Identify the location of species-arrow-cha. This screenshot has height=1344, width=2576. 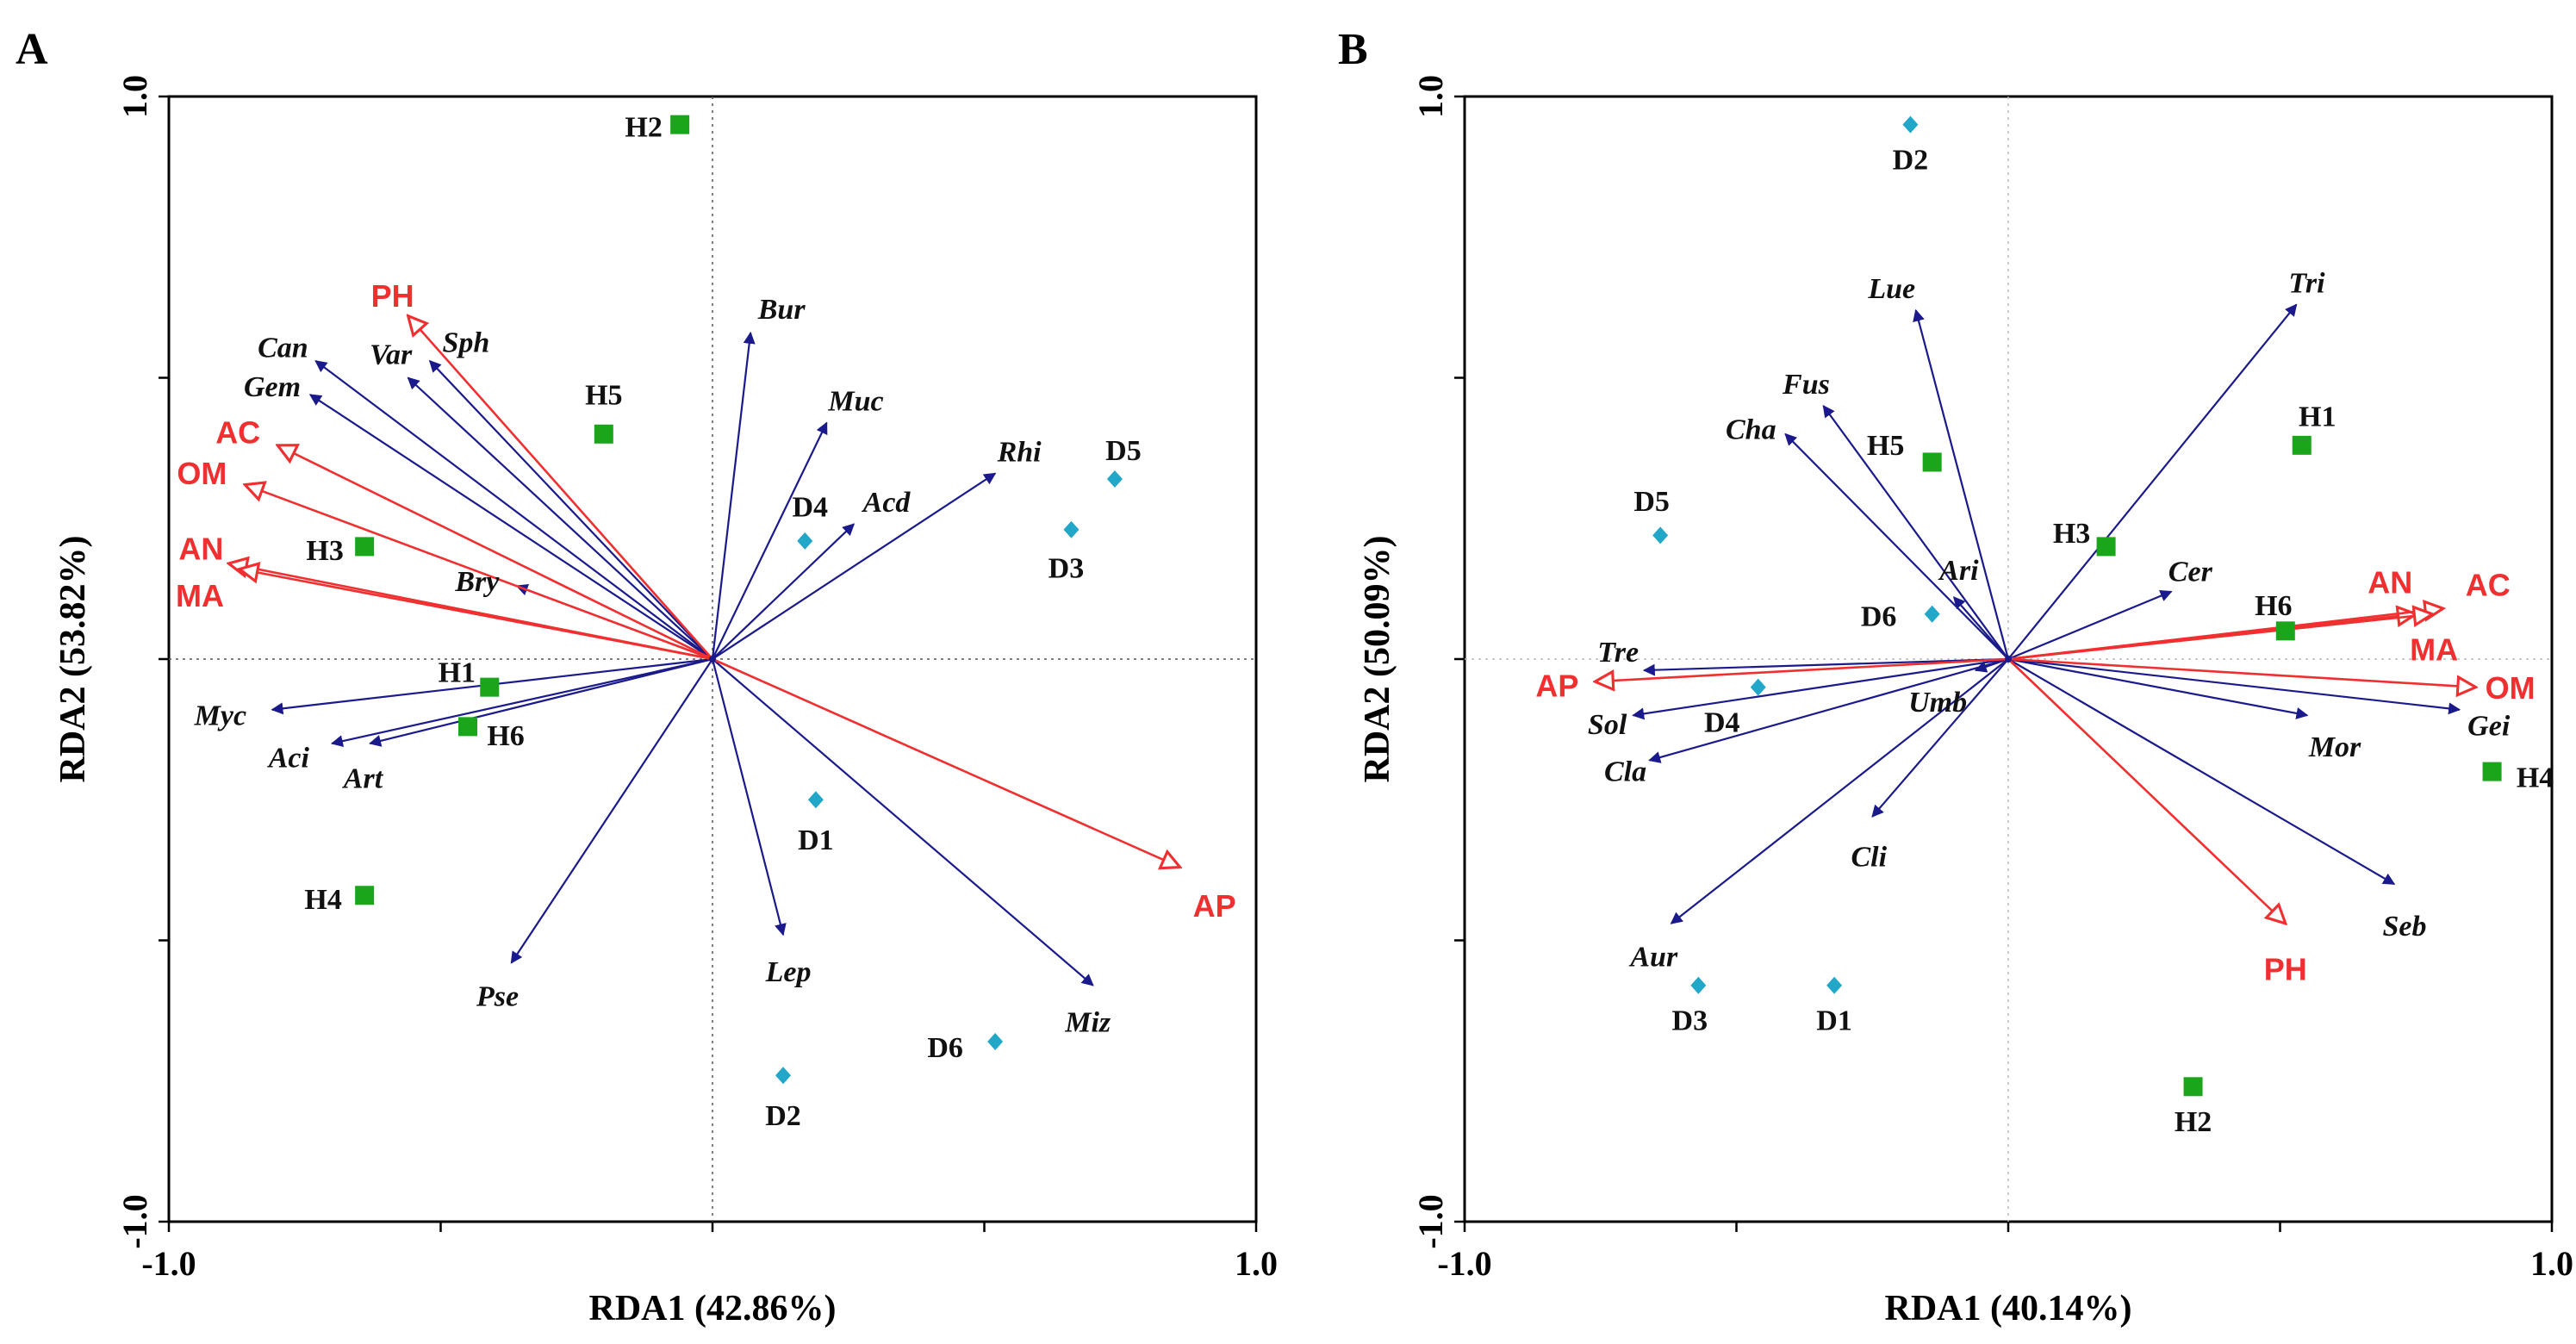
(1897, 546).